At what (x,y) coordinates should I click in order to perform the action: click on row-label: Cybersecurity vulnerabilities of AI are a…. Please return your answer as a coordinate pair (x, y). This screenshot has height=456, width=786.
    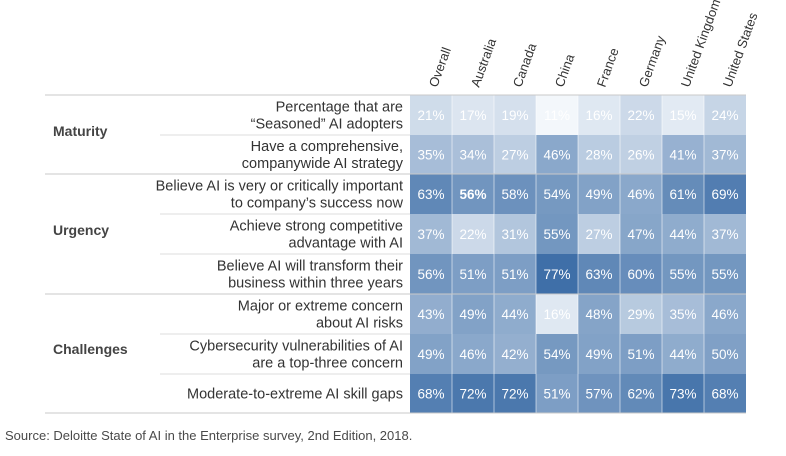
    Looking at the image, I should click on (296, 355).